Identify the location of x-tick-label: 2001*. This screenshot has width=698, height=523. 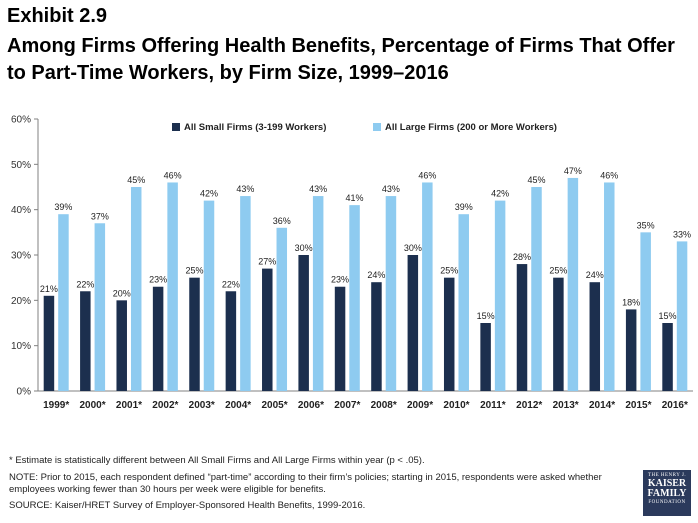
(129, 405).